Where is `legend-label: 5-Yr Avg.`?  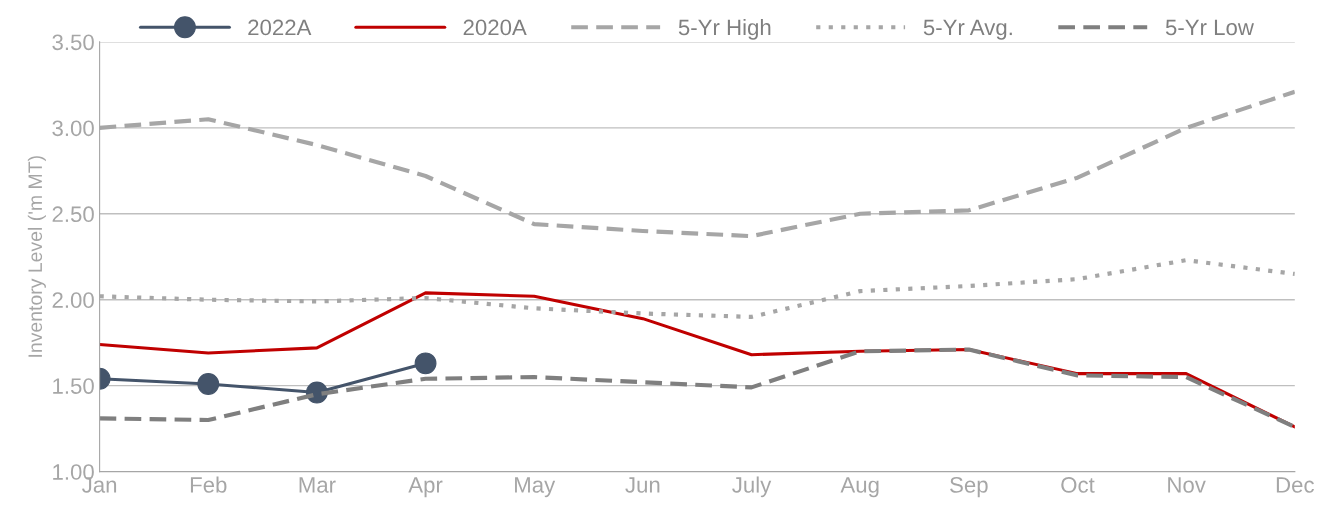 legend-label: 5-Yr Avg. is located at coordinates (967, 29).